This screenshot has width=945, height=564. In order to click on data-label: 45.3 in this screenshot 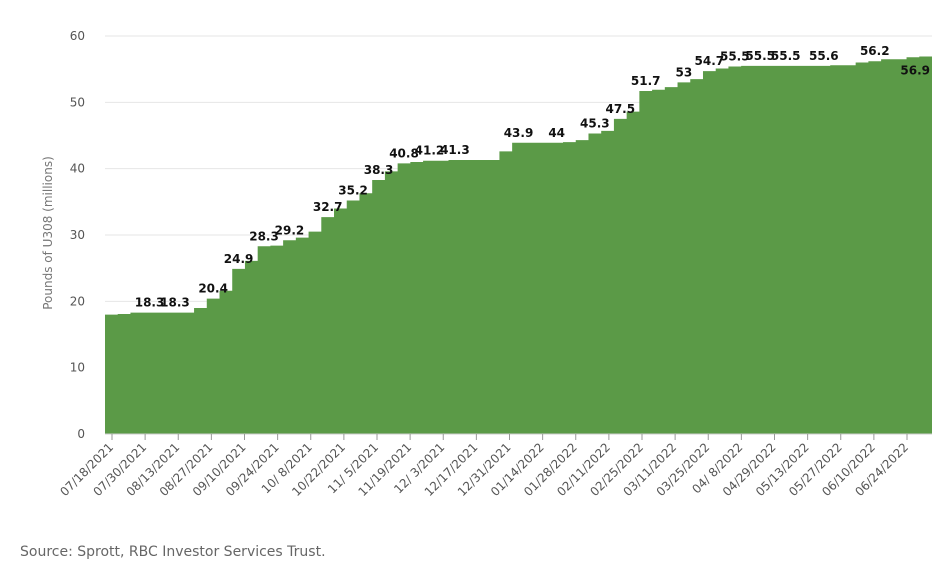, I will do `click(595, 124)`.